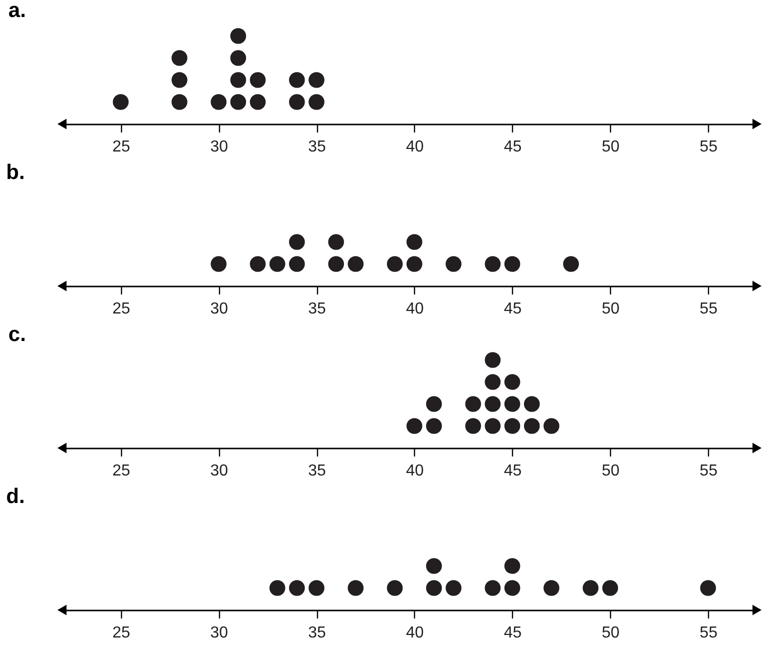 This screenshot has height=671, width=767. I want to click on chart-title: b., so click(15, 172).